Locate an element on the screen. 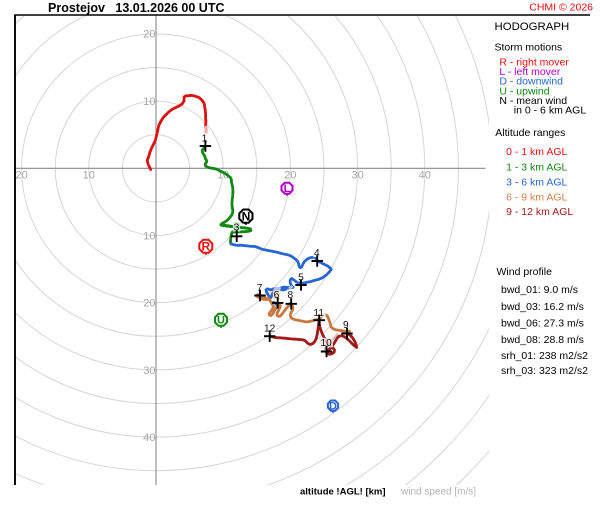 This screenshot has height=505, width=600. svg-text: 1 - 3 km AGL is located at coordinates (536, 167).